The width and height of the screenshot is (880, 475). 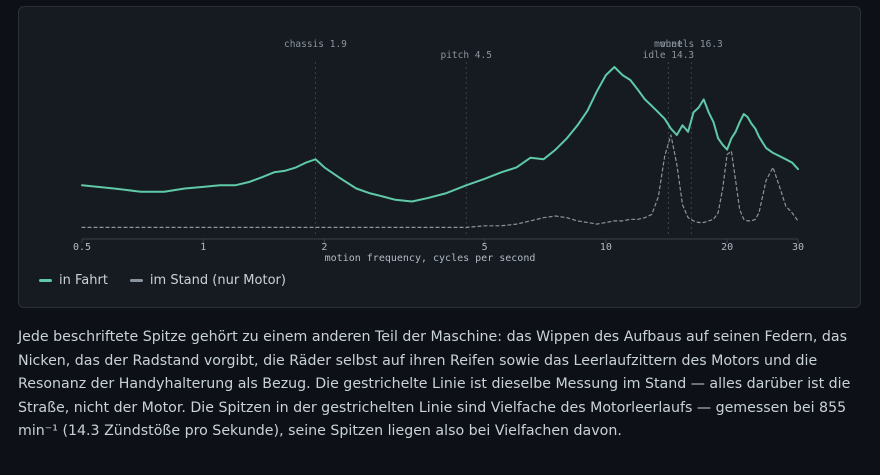 What do you see at coordinates (465, 55) in the screenshot?
I see `annotation-label: pitch 4.5` at bounding box center [465, 55].